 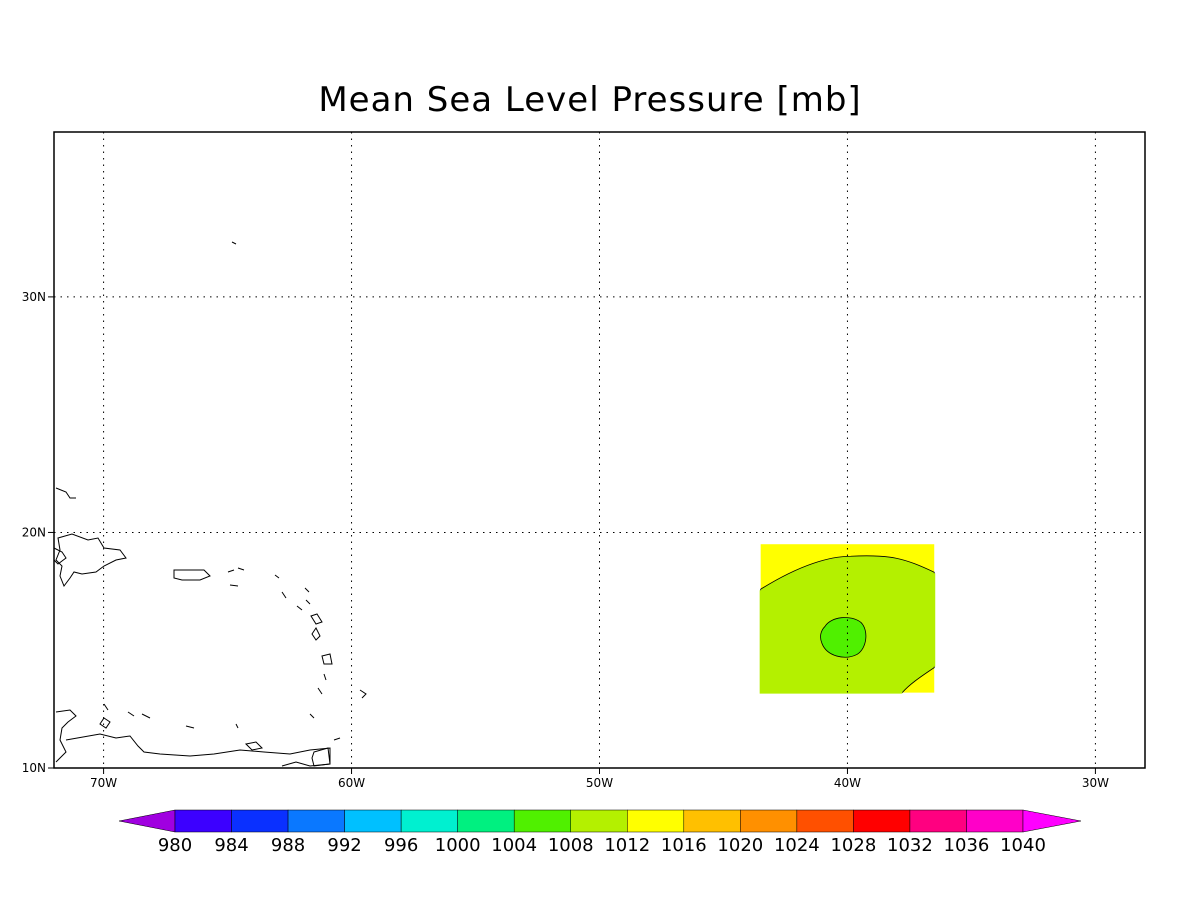 What do you see at coordinates (401, 845) in the screenshot?
I see `colorbar-label: 996` at bounding box center [401, 845].